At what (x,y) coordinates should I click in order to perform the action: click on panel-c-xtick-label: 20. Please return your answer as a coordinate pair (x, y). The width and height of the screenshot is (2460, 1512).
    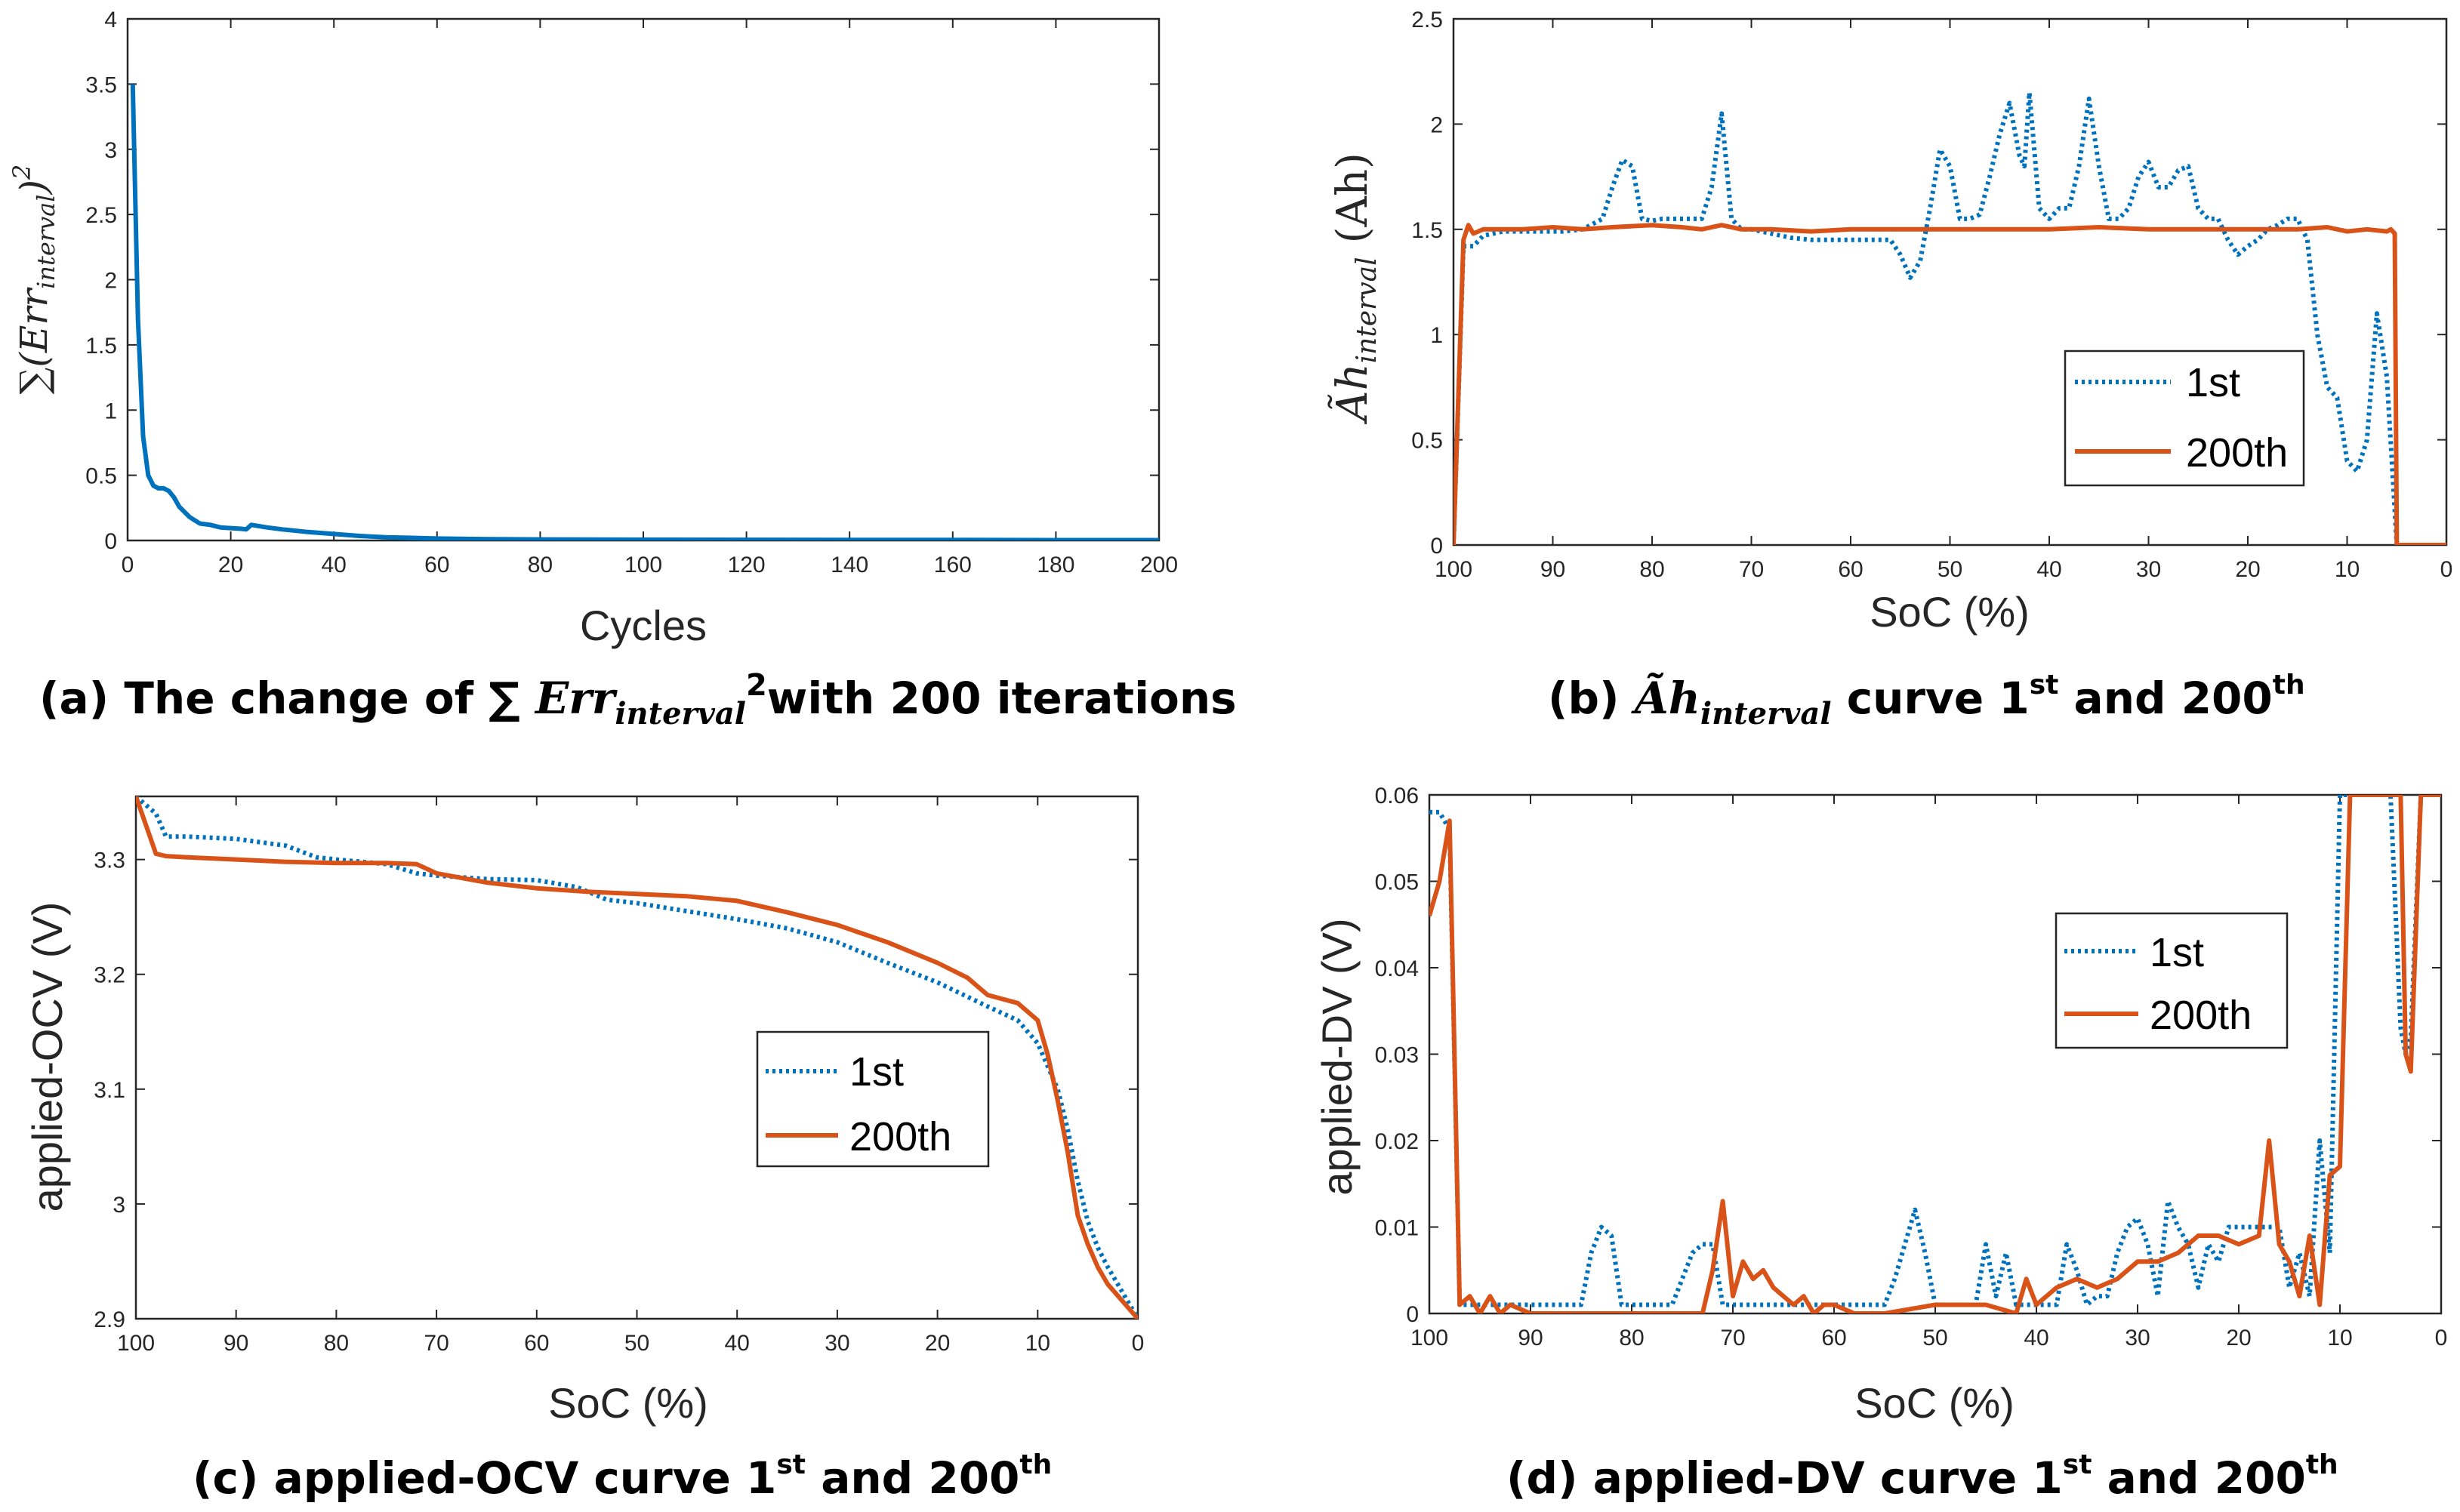
    Looking at the image, I should click on (937, 1343).